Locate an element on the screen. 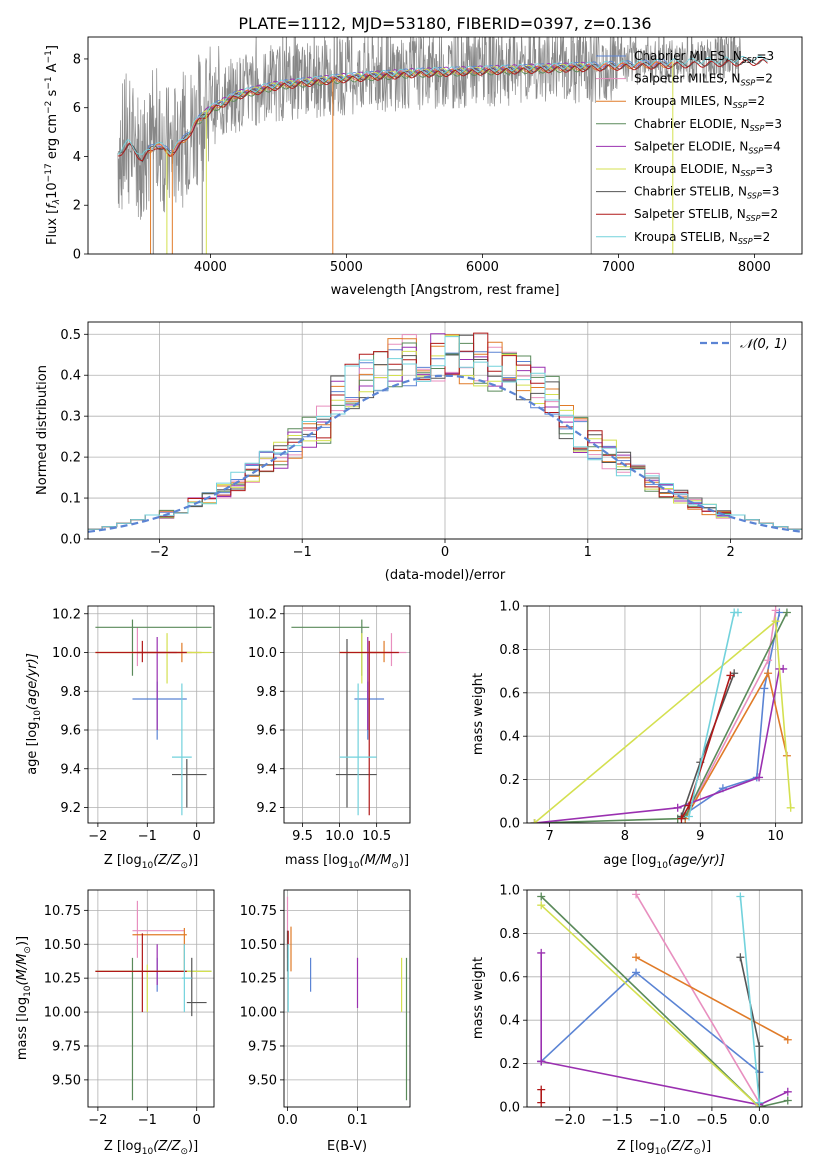 The height and width of the screenshot is (1170, 819). y-tick-label: 9.2 is located at coordinates (266, 808).